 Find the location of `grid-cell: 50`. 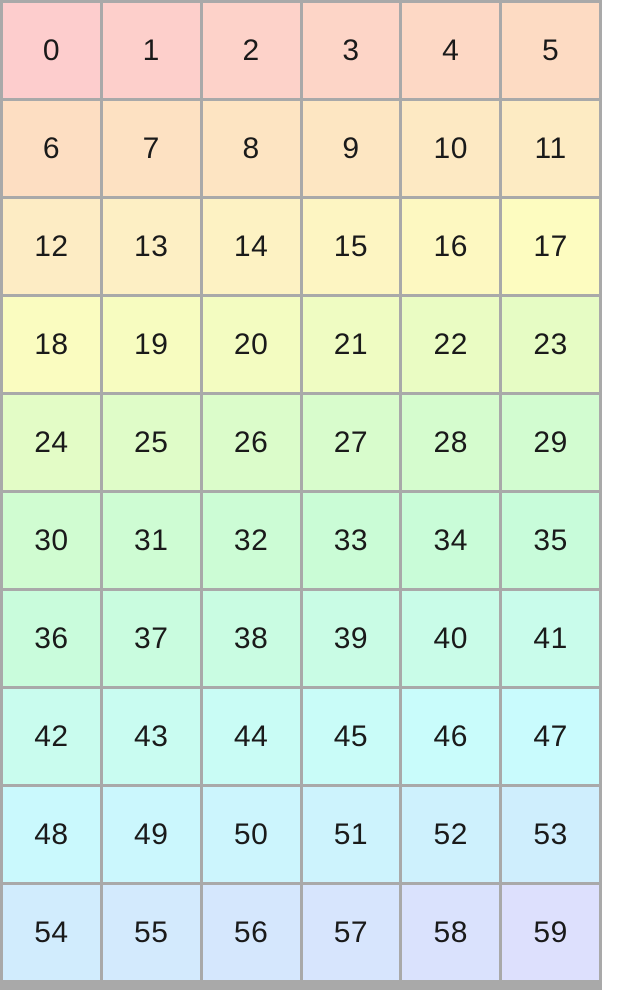

grid-cell: 50 is located at coordinates (251, 834).